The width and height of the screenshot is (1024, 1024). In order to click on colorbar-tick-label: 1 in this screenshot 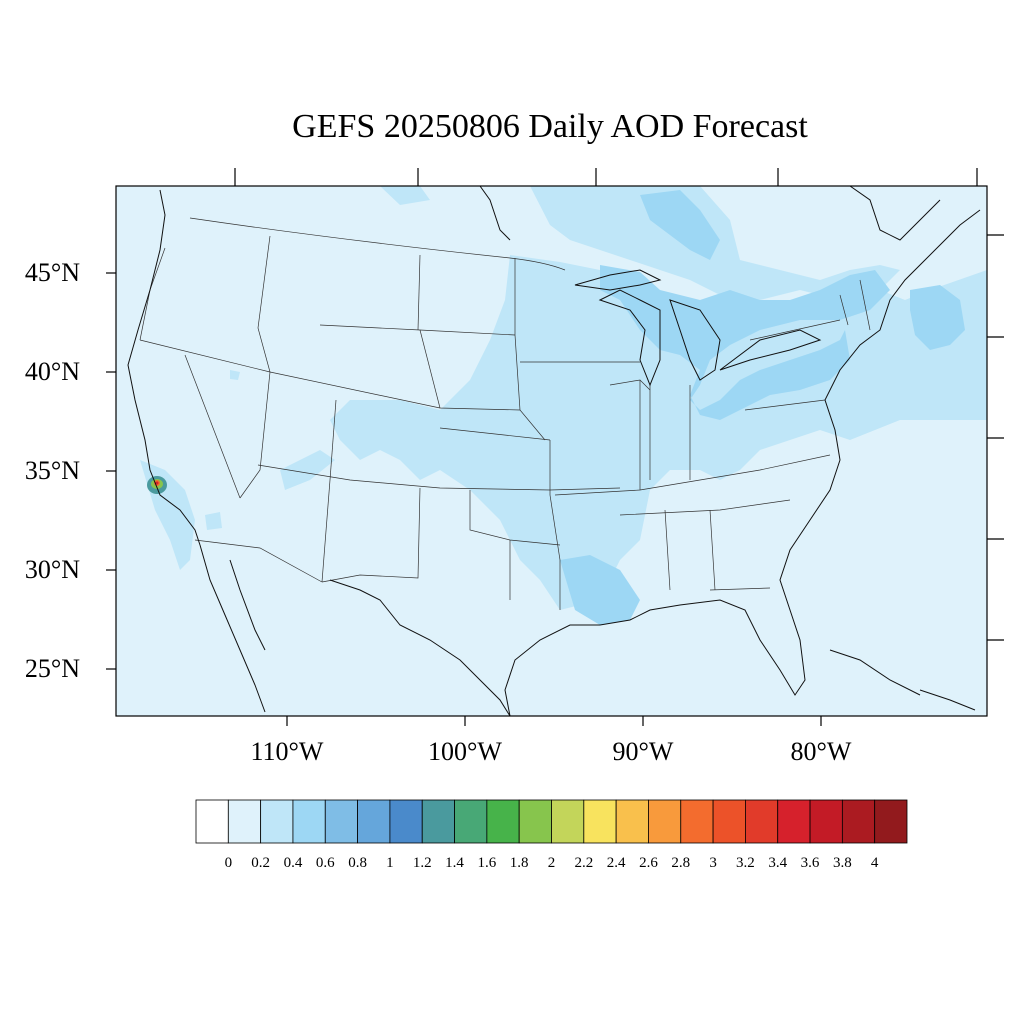, I will do `click(390, 863)`.